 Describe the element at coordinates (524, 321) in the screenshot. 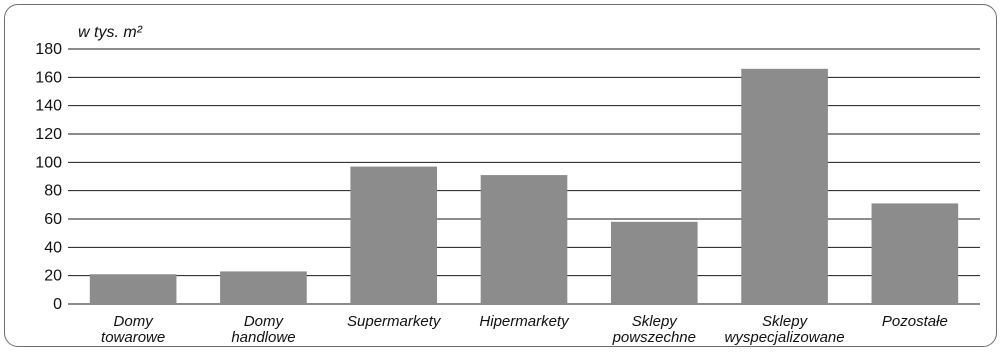

I see `category-label: Hipermarkety` at that location.